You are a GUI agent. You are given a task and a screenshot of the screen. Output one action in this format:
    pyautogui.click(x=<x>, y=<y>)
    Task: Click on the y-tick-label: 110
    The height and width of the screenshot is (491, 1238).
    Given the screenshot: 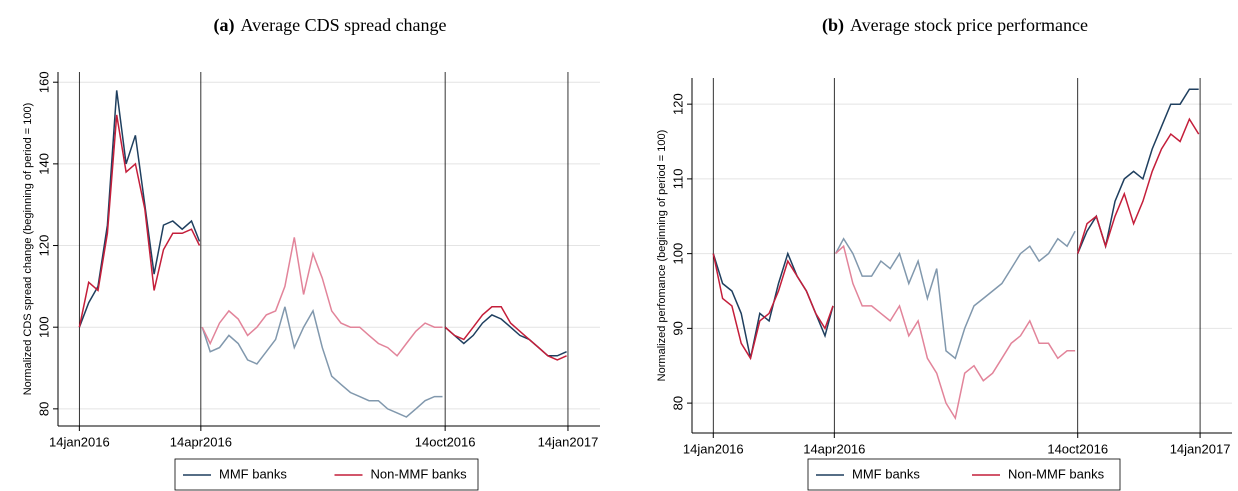 What is the action you would take?
    pyautogui.click(x=677, y=179)
    